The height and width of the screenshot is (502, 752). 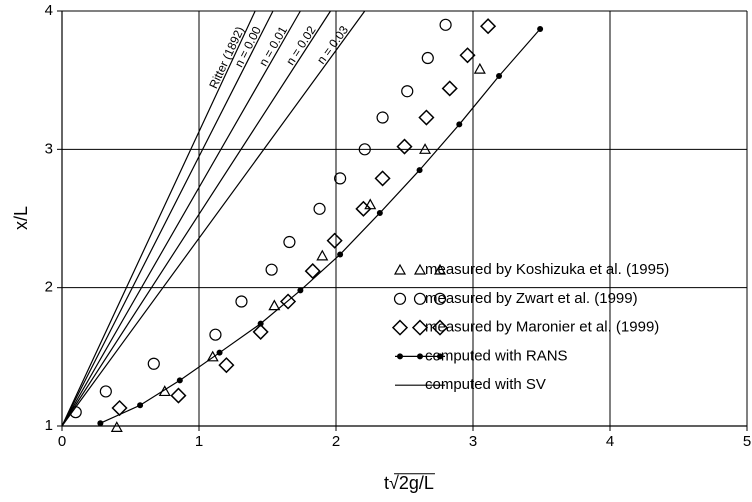 I want to click on x-tick-label: 3, so click(x=473, y=441).